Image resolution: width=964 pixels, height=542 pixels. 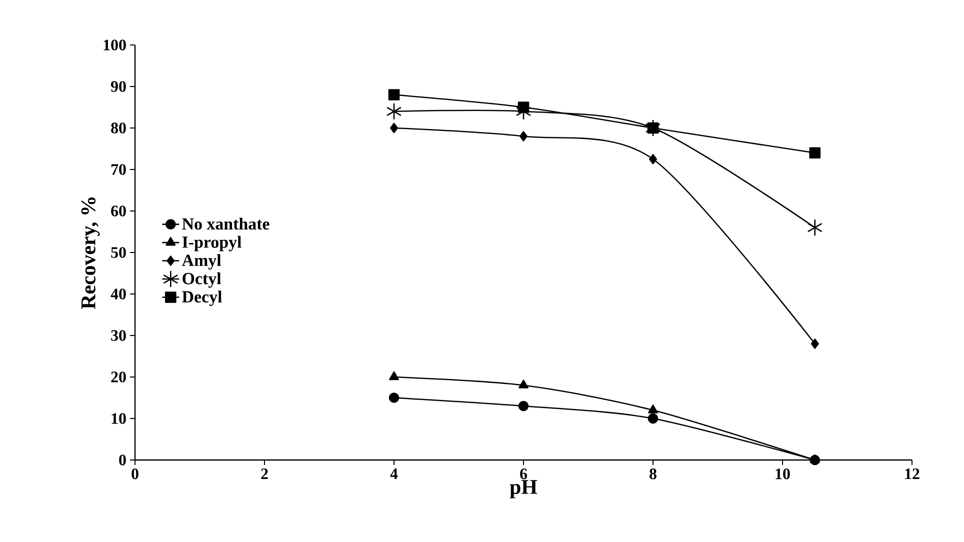 I want to click on legend-label: I-propyl, so click(x=212, y=244).